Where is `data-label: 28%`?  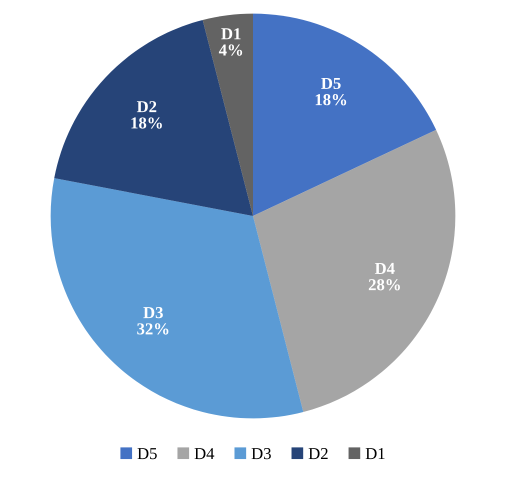 data-label: 28% is located at coordinates (384, 284).